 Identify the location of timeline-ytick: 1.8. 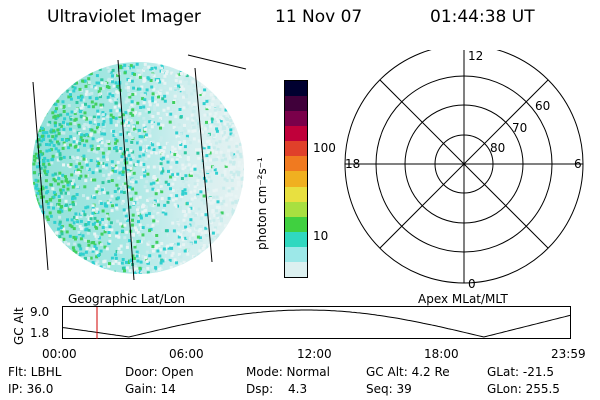
(40, 333).